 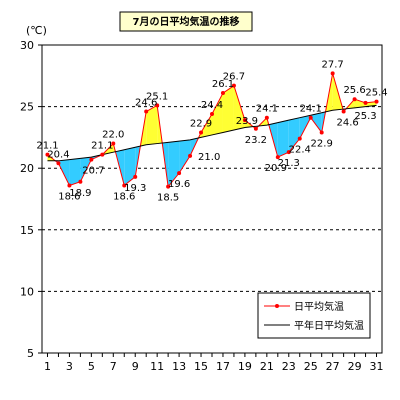 I want to click on x-tick-label: 15, so click(x=201, y=366).